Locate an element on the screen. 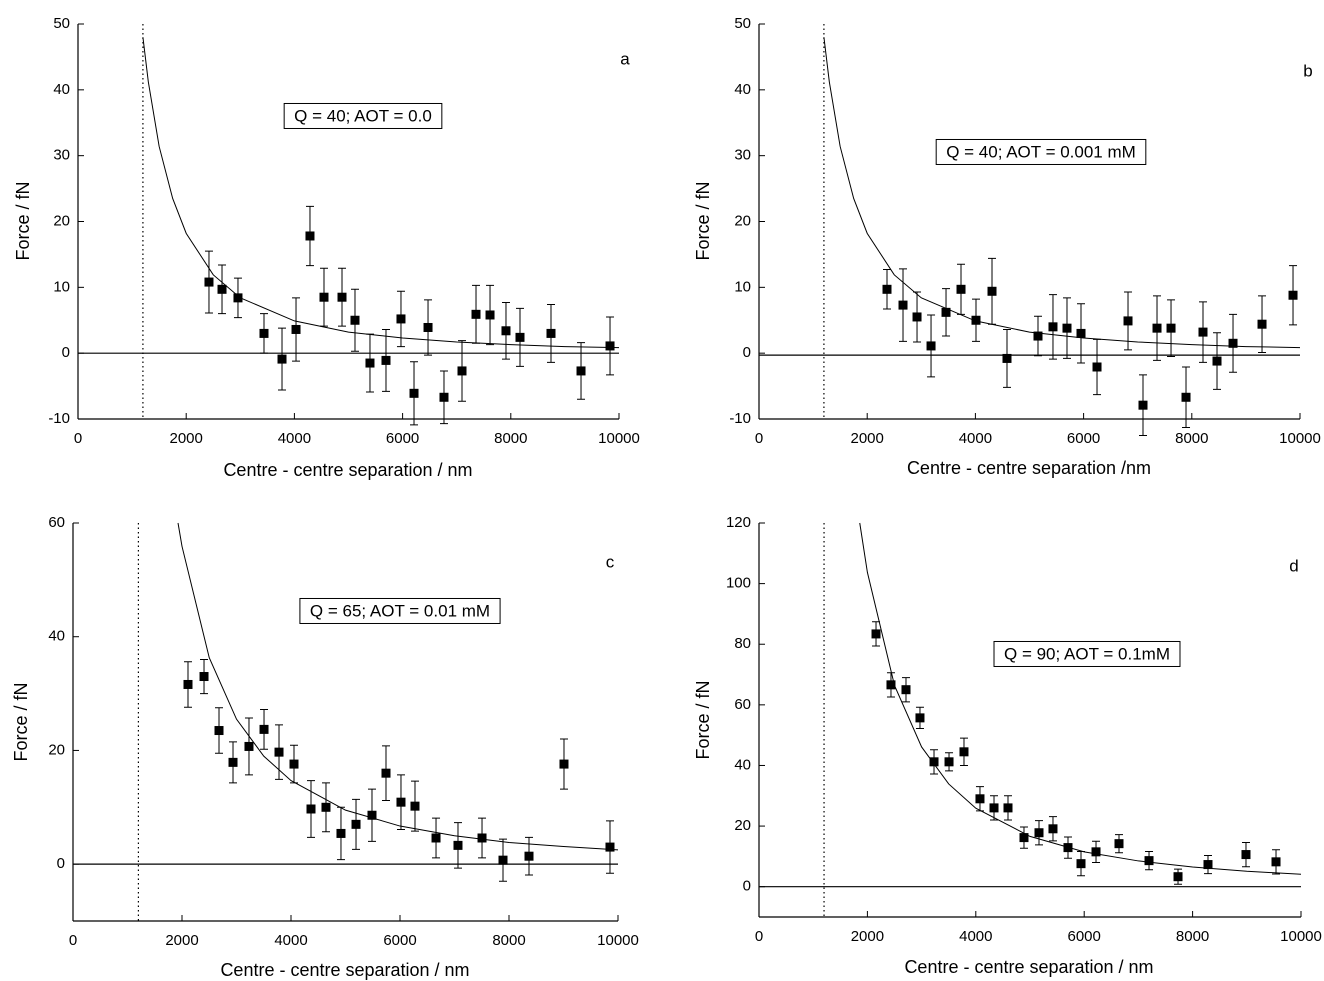  x-axis-title: Centre - centre separation /nm is located at coordinates (1029, 468).